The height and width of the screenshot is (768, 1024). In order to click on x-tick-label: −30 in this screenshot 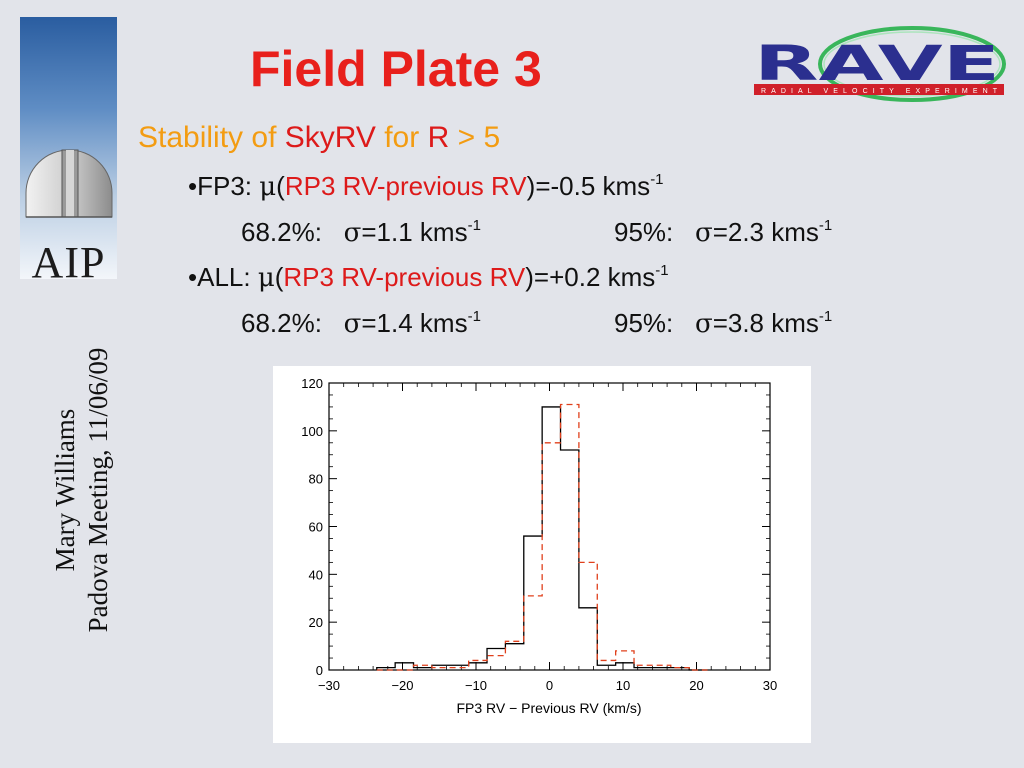, I will do `click(329, 685)`.